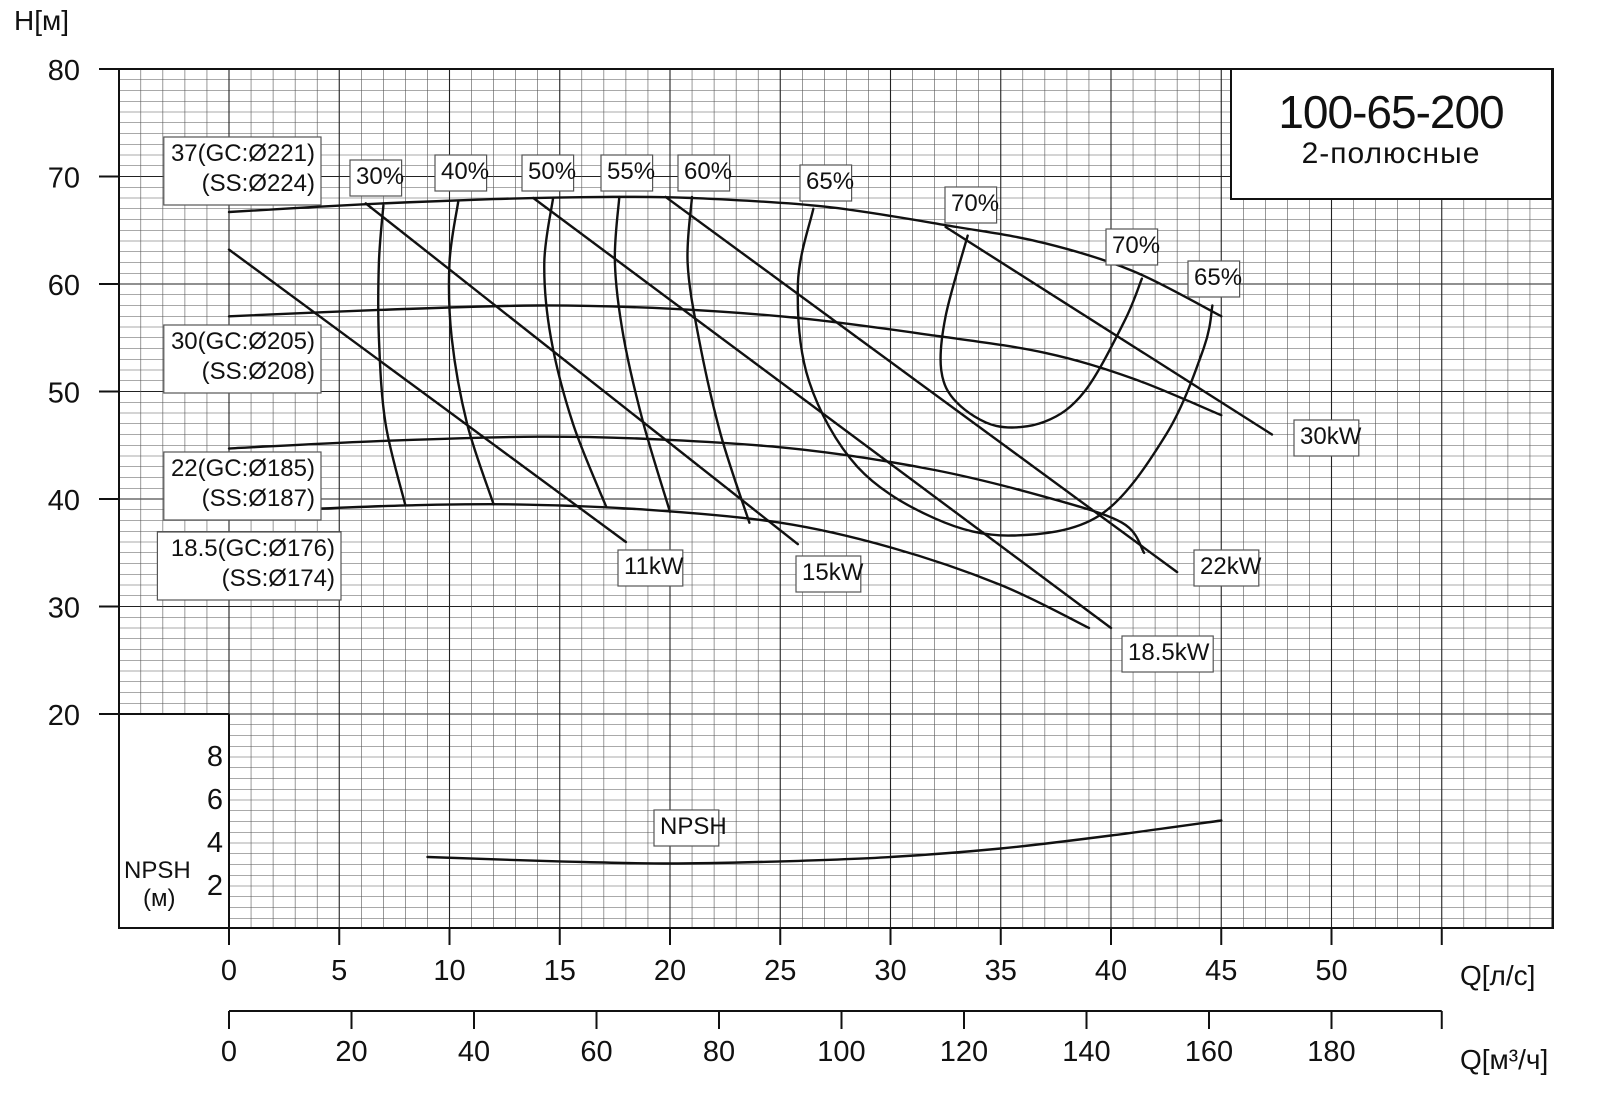 Image resolution: width=1600 pixels, height=1096 pixels. I want to click on x-tick-label-m3h: 40, so click(474, 1052).